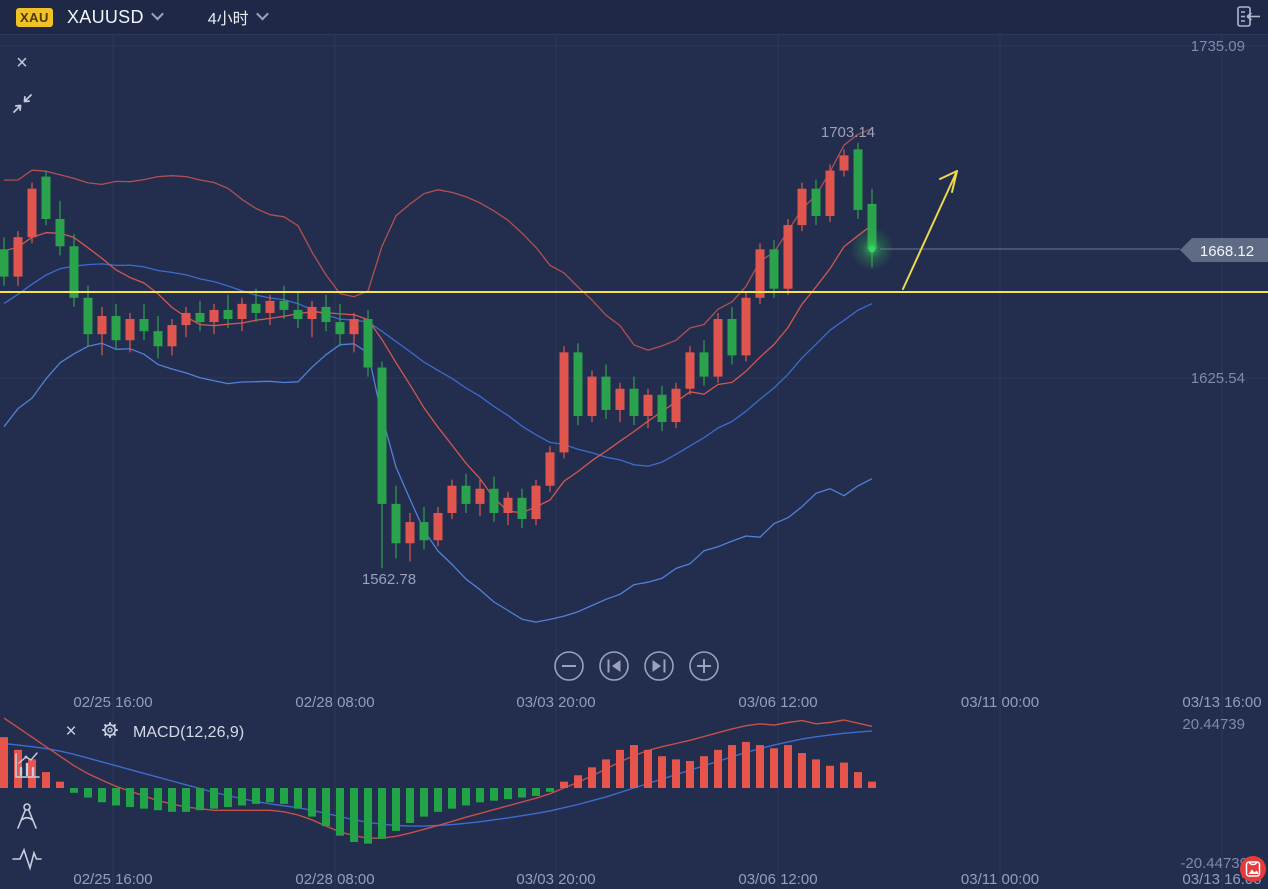 This screenshot has width=1268, height=889. What do you see at coordinates (27, 859) in the screenshot?
I see `indicator-wave-icon` at bounding box center [27, 859].